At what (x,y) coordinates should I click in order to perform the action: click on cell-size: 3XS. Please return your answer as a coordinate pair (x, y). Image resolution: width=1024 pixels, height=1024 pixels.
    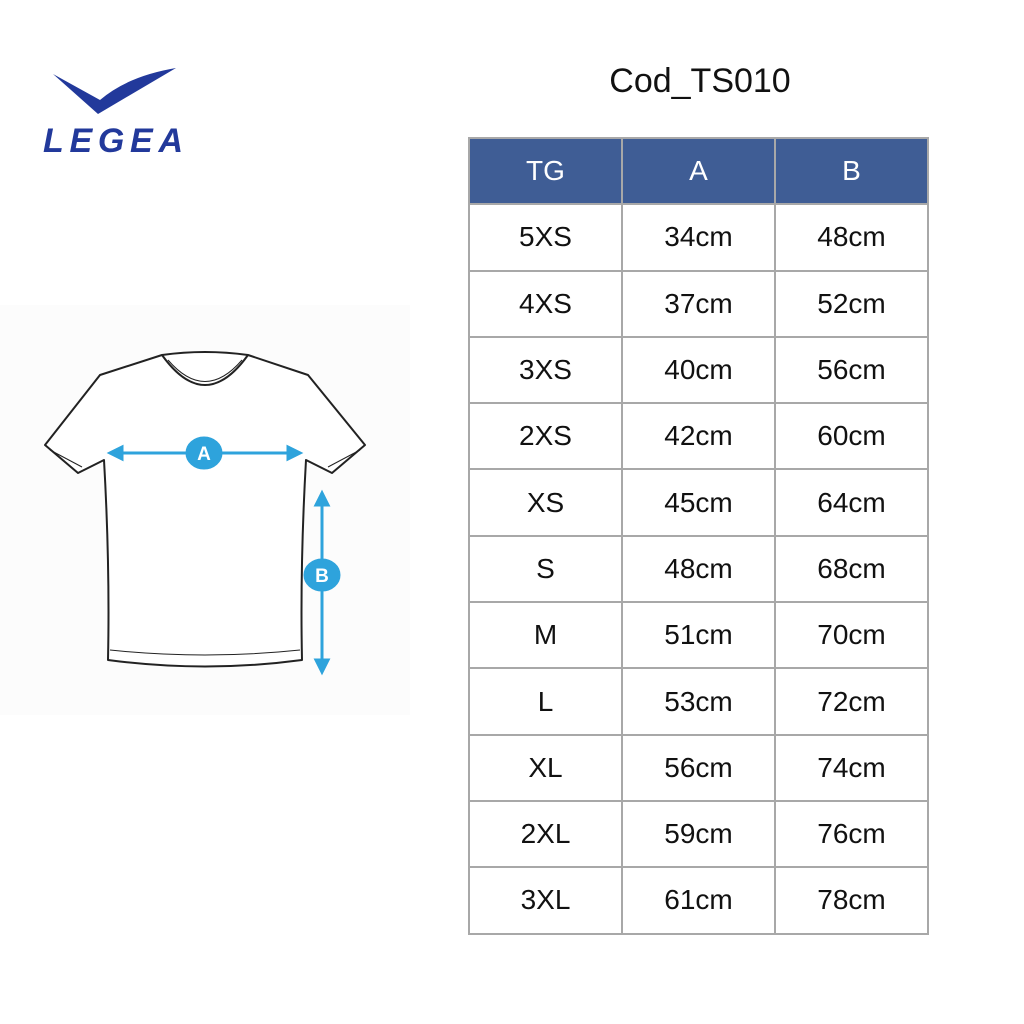
    Looking at the image, I should click on (545, 370).